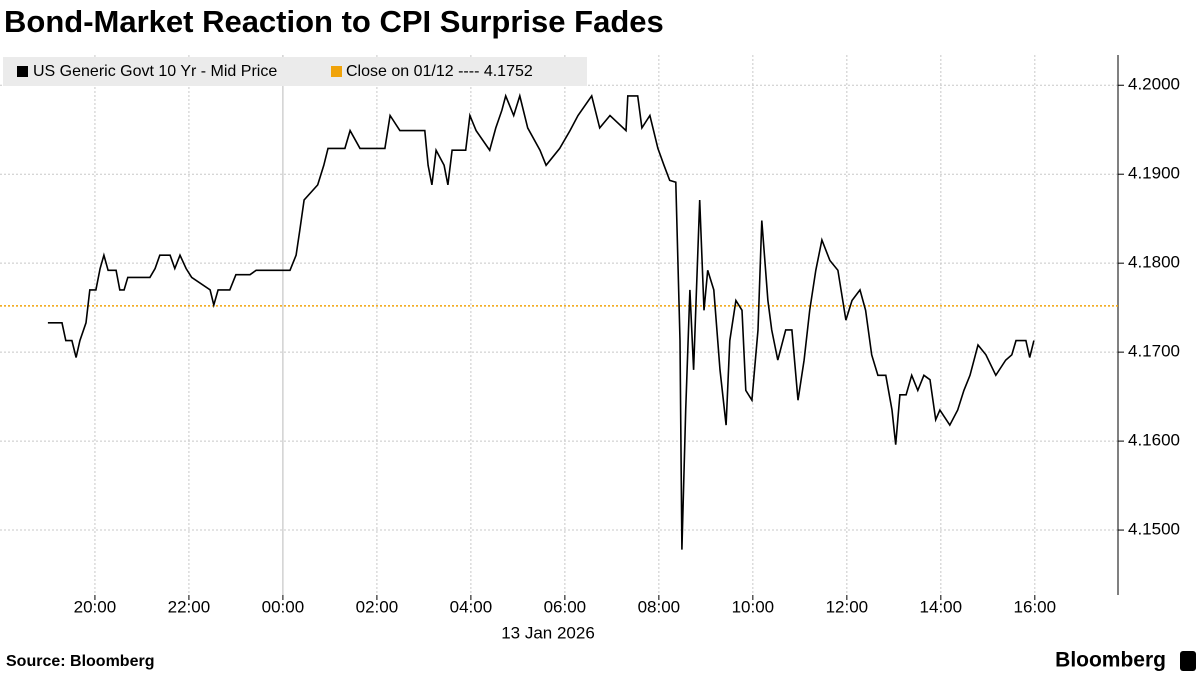  Describe the element at coordinates (565, 606) in the screenshot. I see `x-tick-label: 06:00` at that location.